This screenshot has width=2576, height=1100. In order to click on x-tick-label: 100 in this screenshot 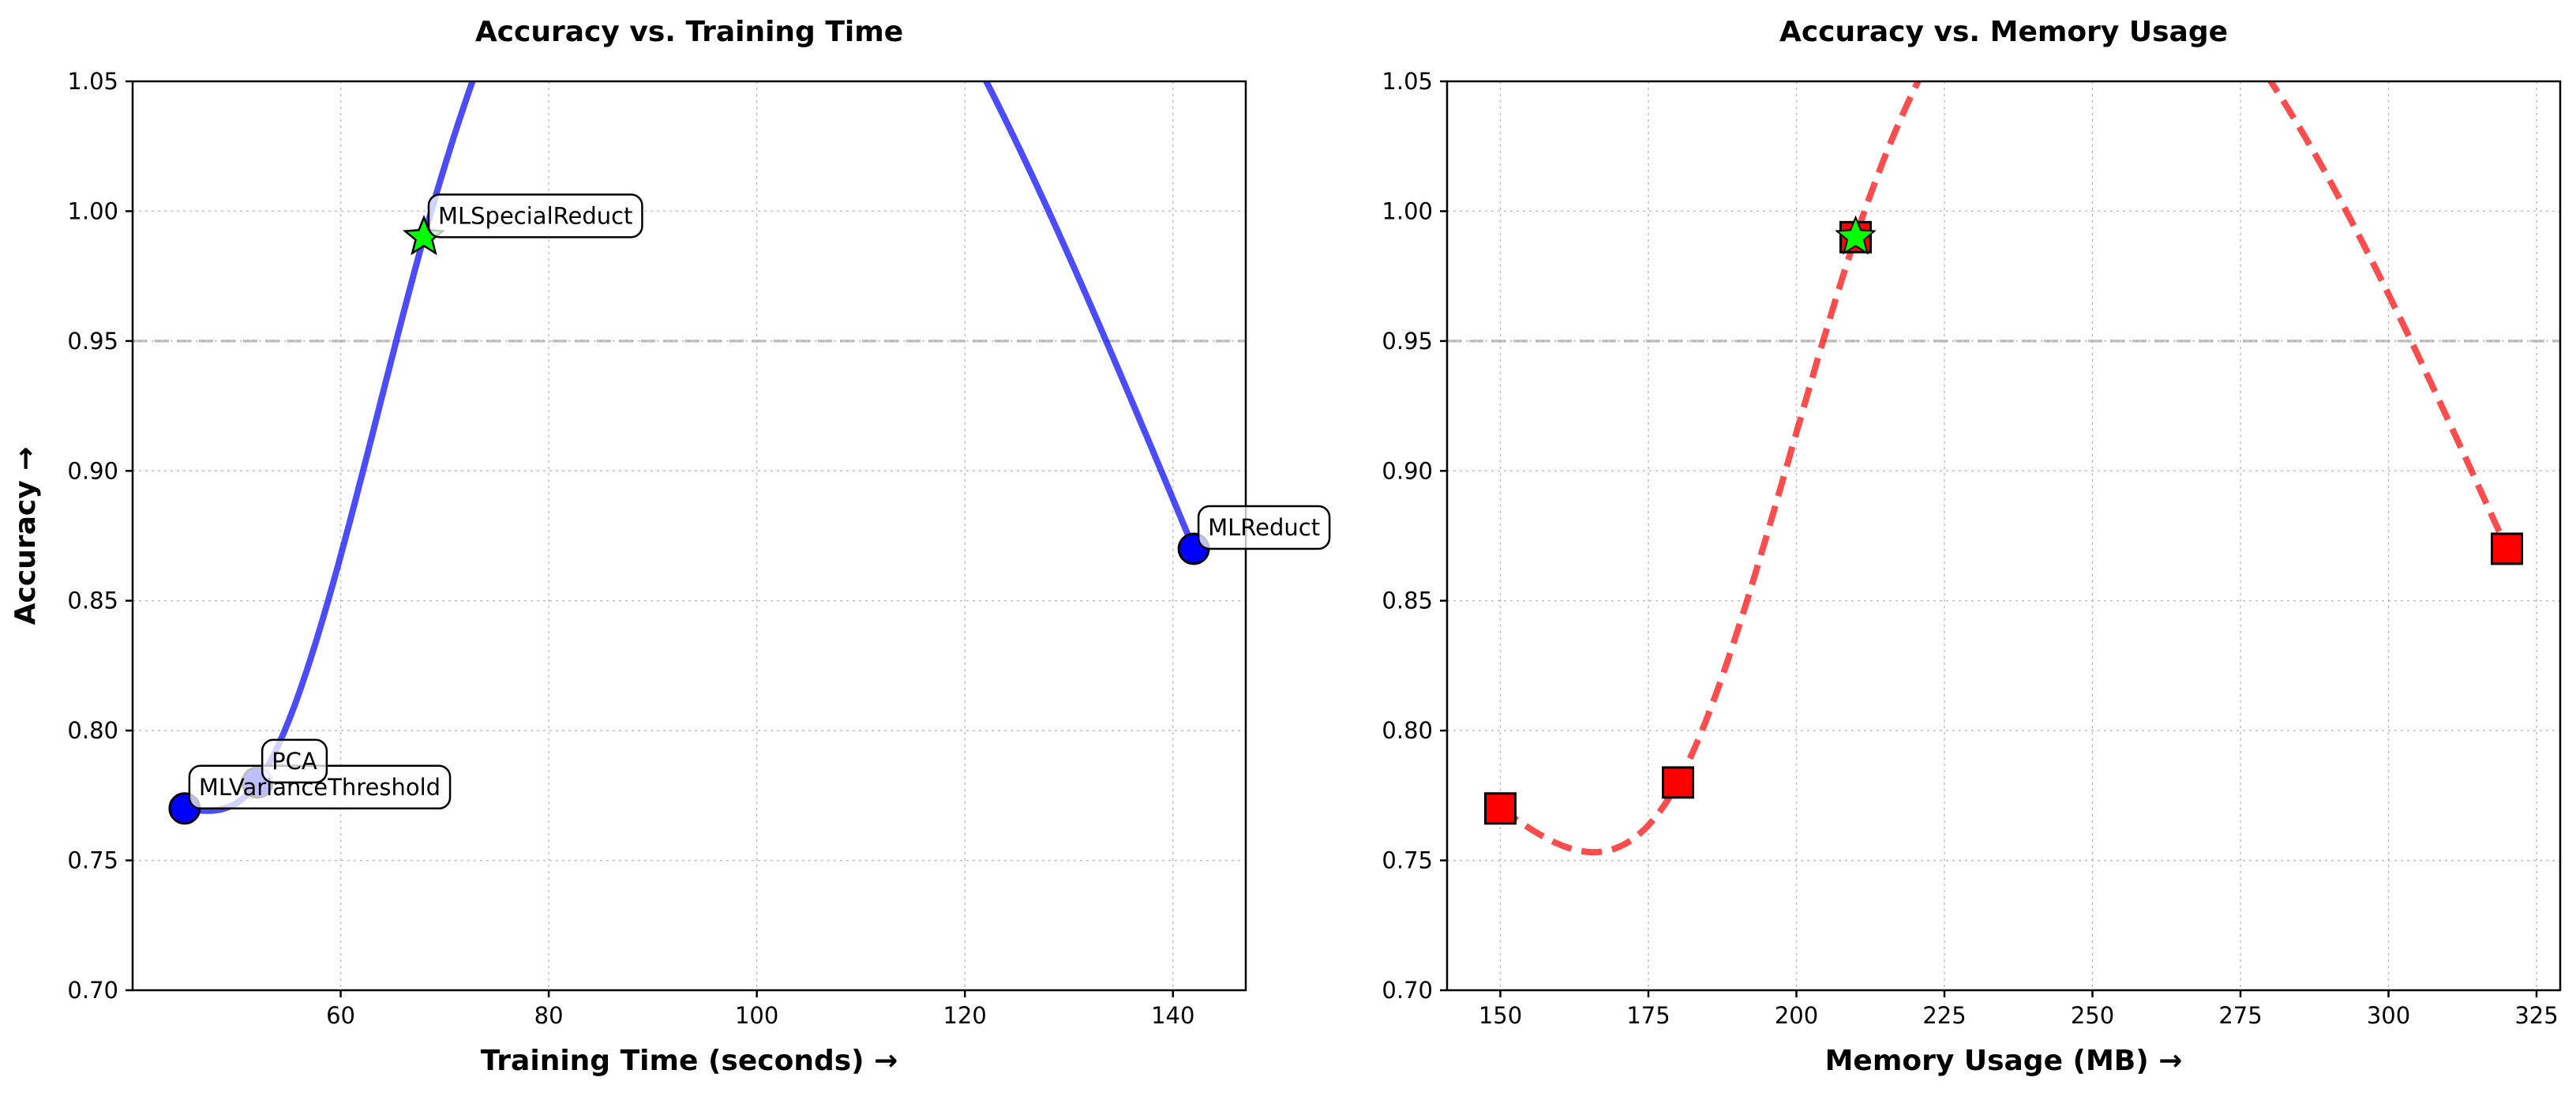, I will do `click(756, 1015)`.